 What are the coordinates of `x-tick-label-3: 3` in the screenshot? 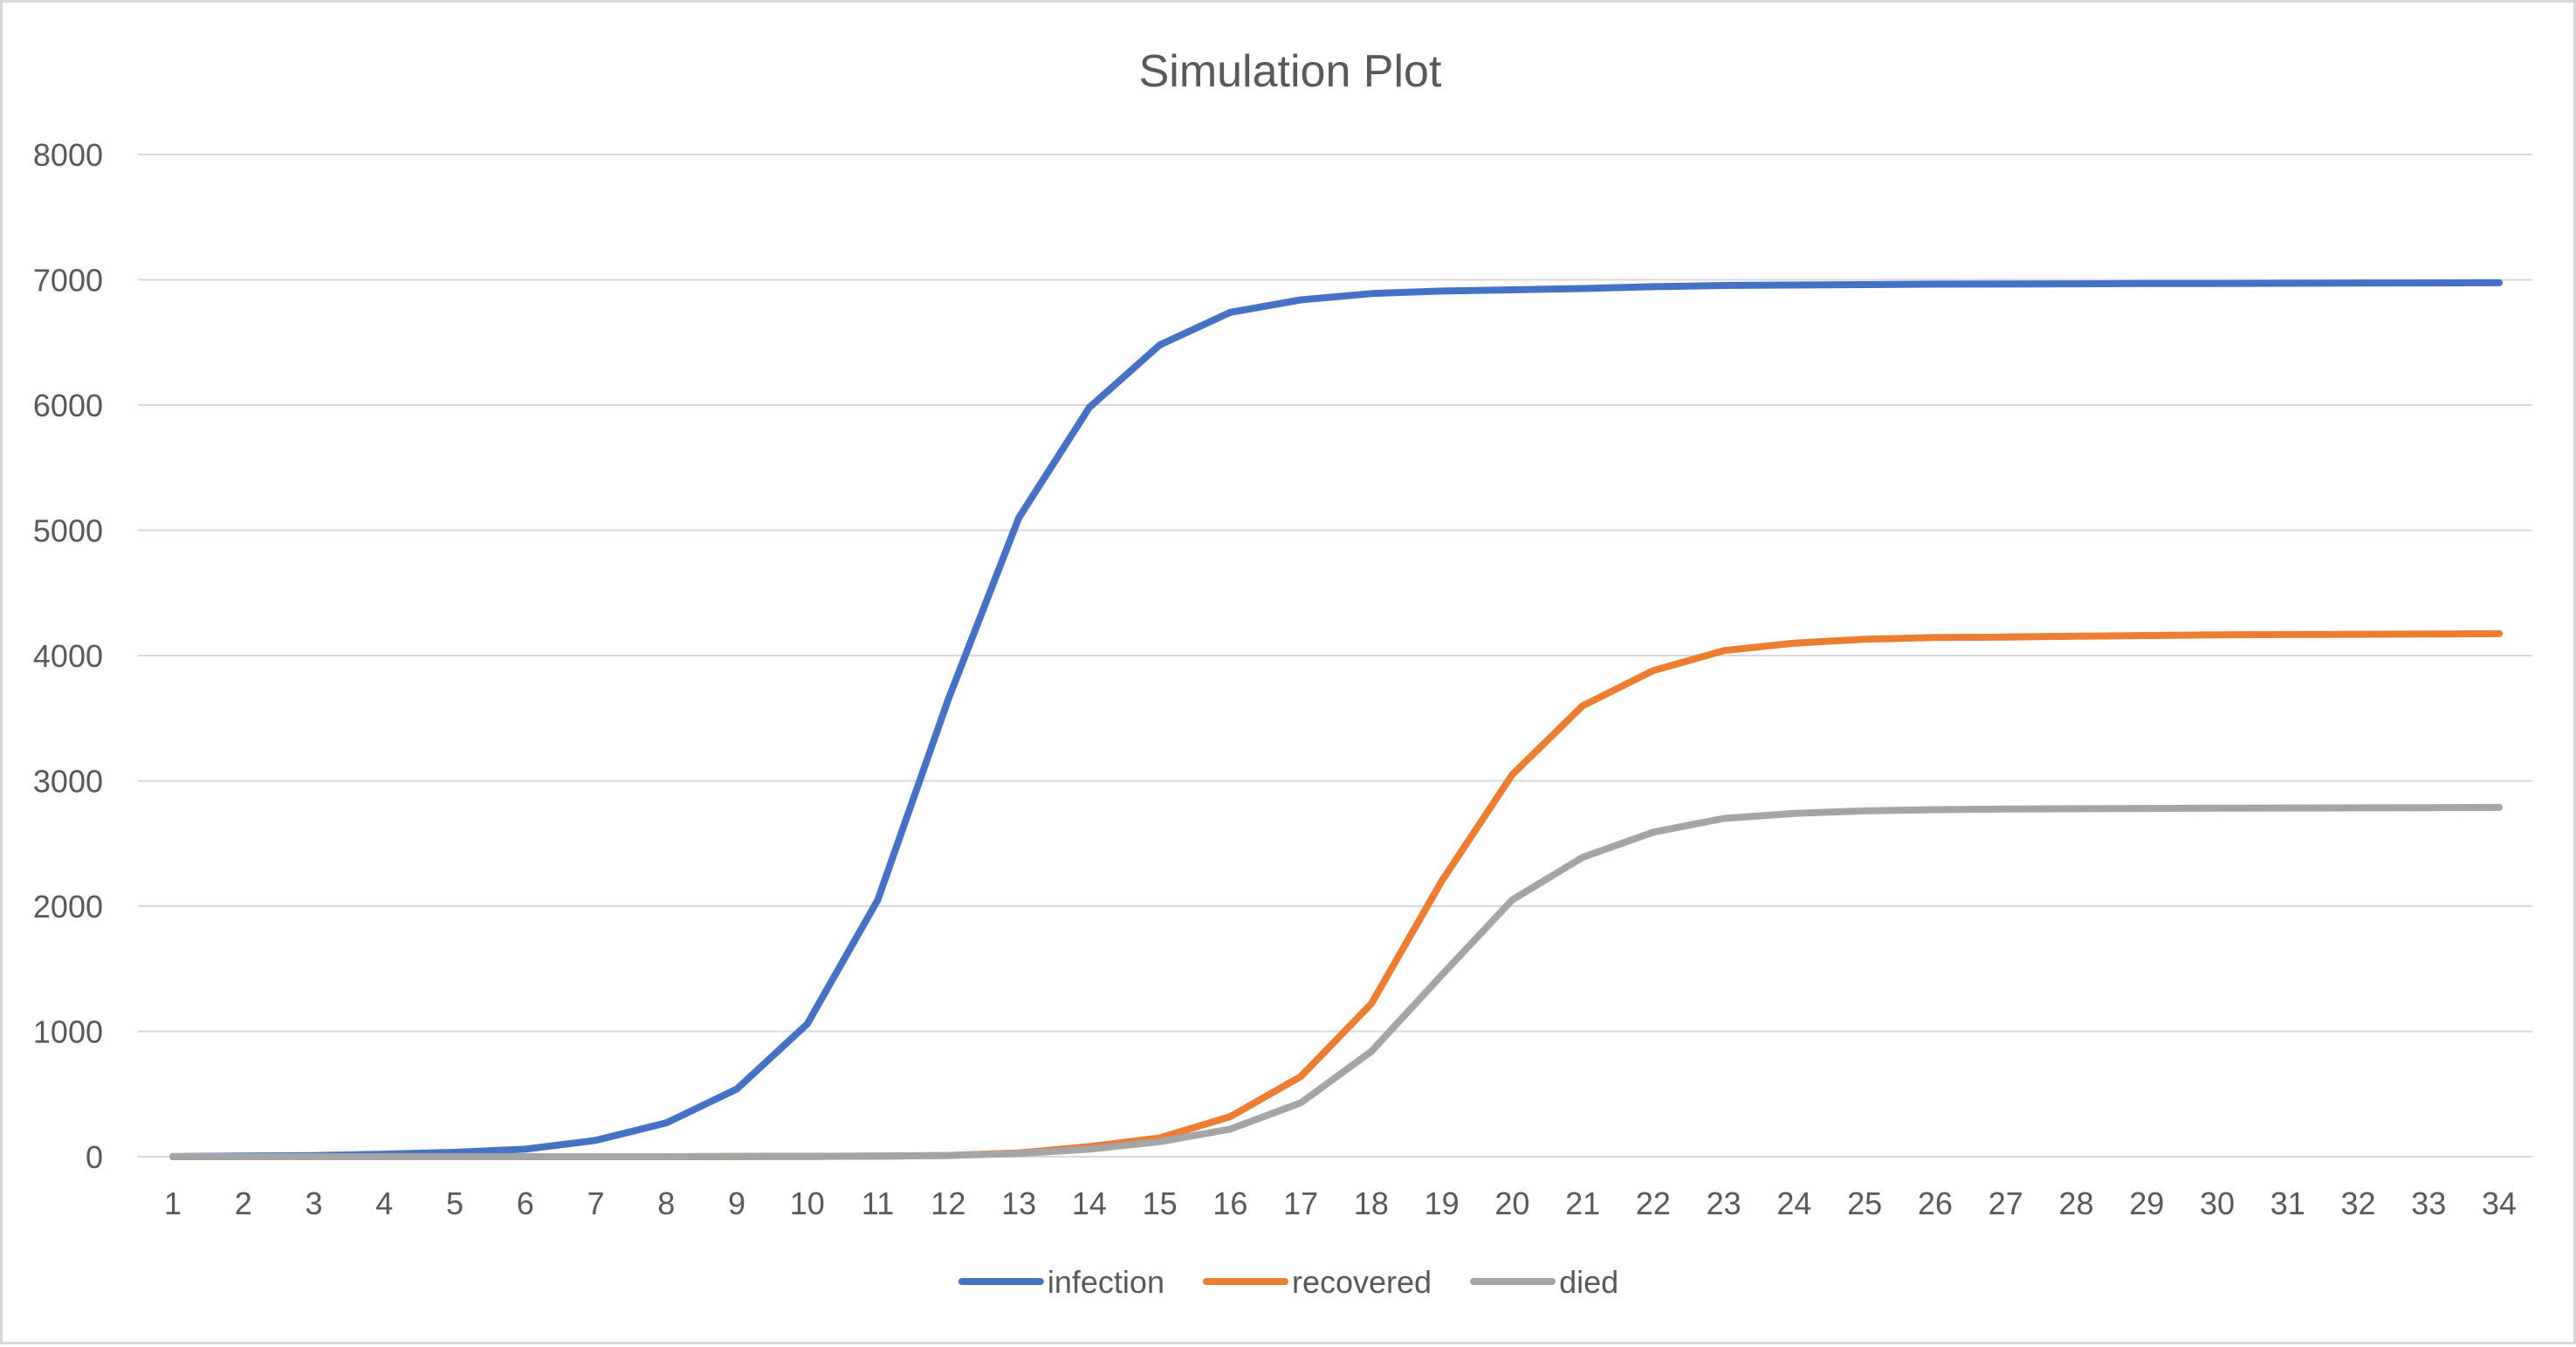 It's located at (313, 1203).